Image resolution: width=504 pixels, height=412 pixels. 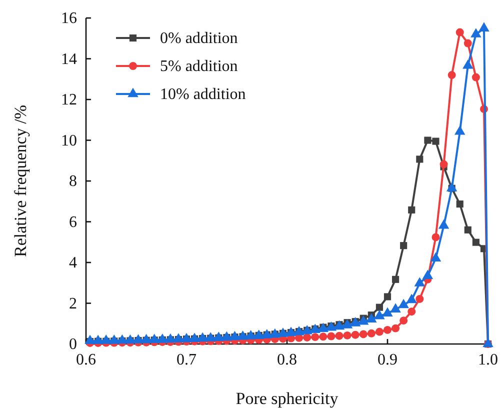 What do you see at coordinates (69, 19) in the screenshot?
I see `y-tick-label: 16` at bounding box center [69, 19].